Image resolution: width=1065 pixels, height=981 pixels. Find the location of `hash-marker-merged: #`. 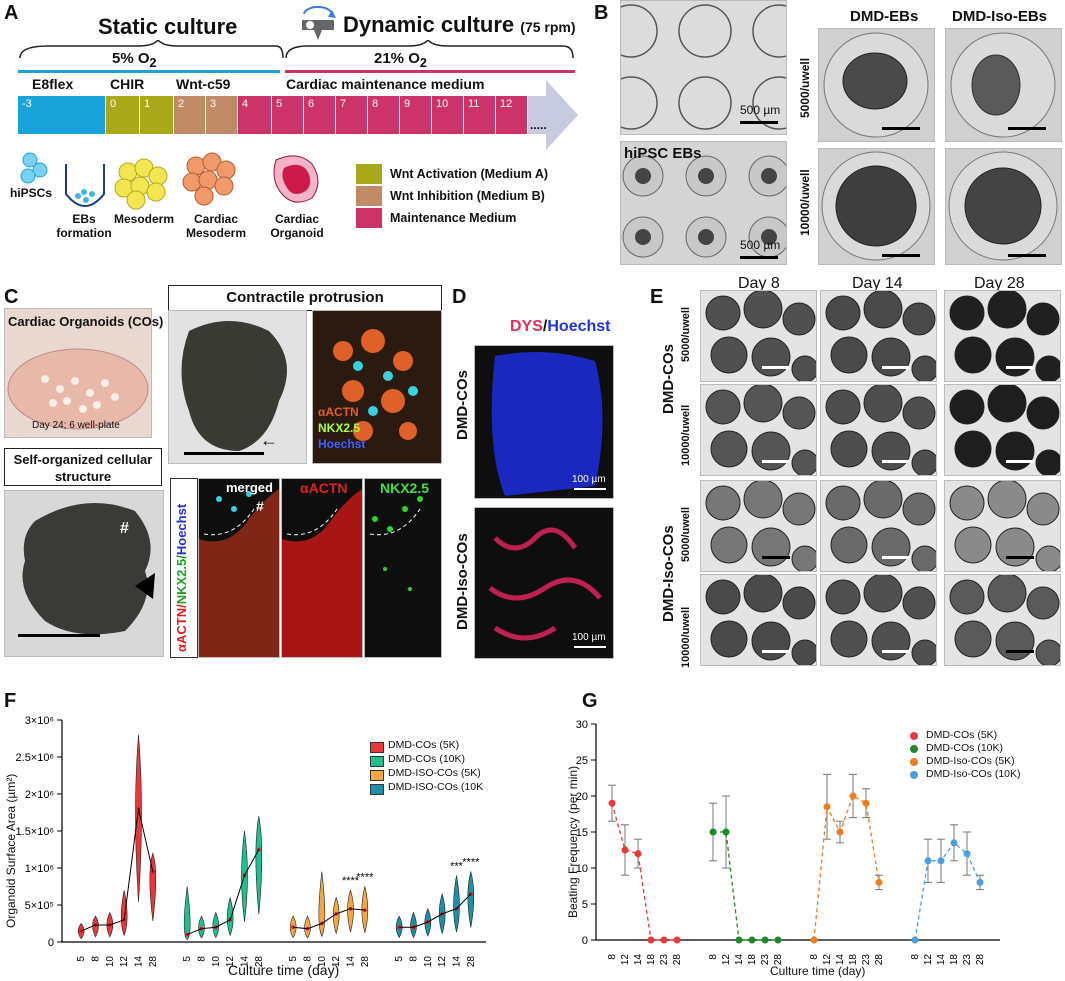

hash-marker-merged: # is located at coordinates (260, 506).